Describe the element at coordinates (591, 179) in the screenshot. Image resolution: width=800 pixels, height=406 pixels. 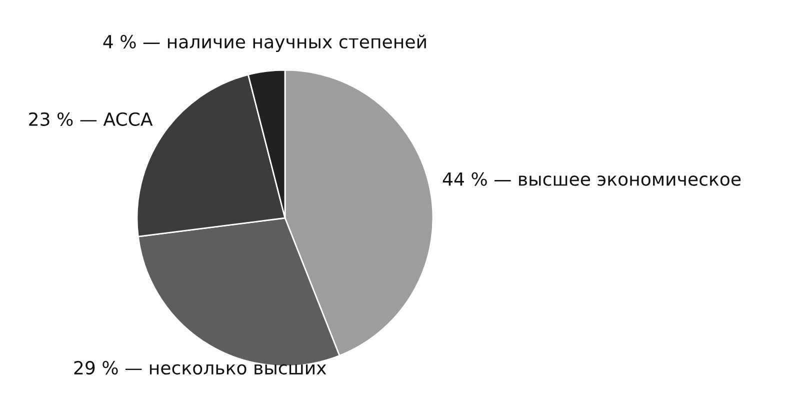
I see `slice-label: 44 % — высшее экономическое` at that location.